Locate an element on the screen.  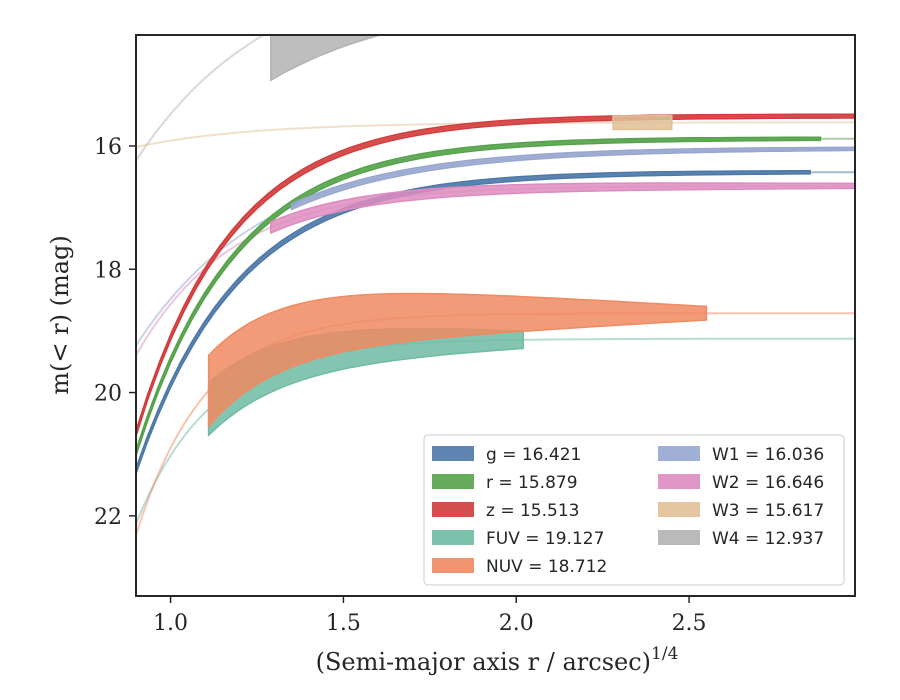
legend-entry-label: z = 15.513 is located at coordinates (532, 511).